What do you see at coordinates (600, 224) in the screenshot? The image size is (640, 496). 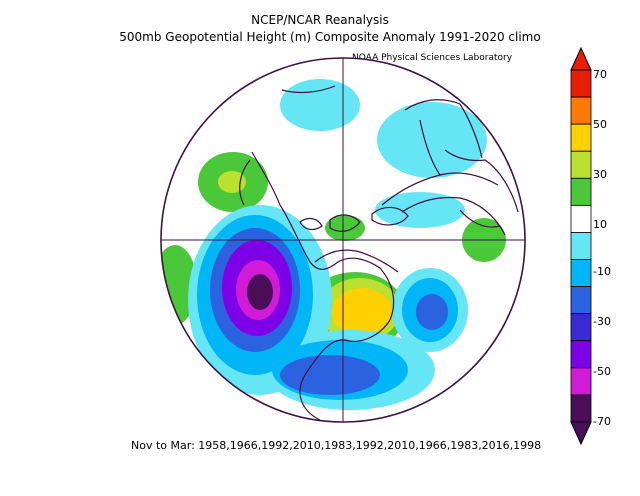 I see `colorbar-label: 10` at bounding box center [600, 224].